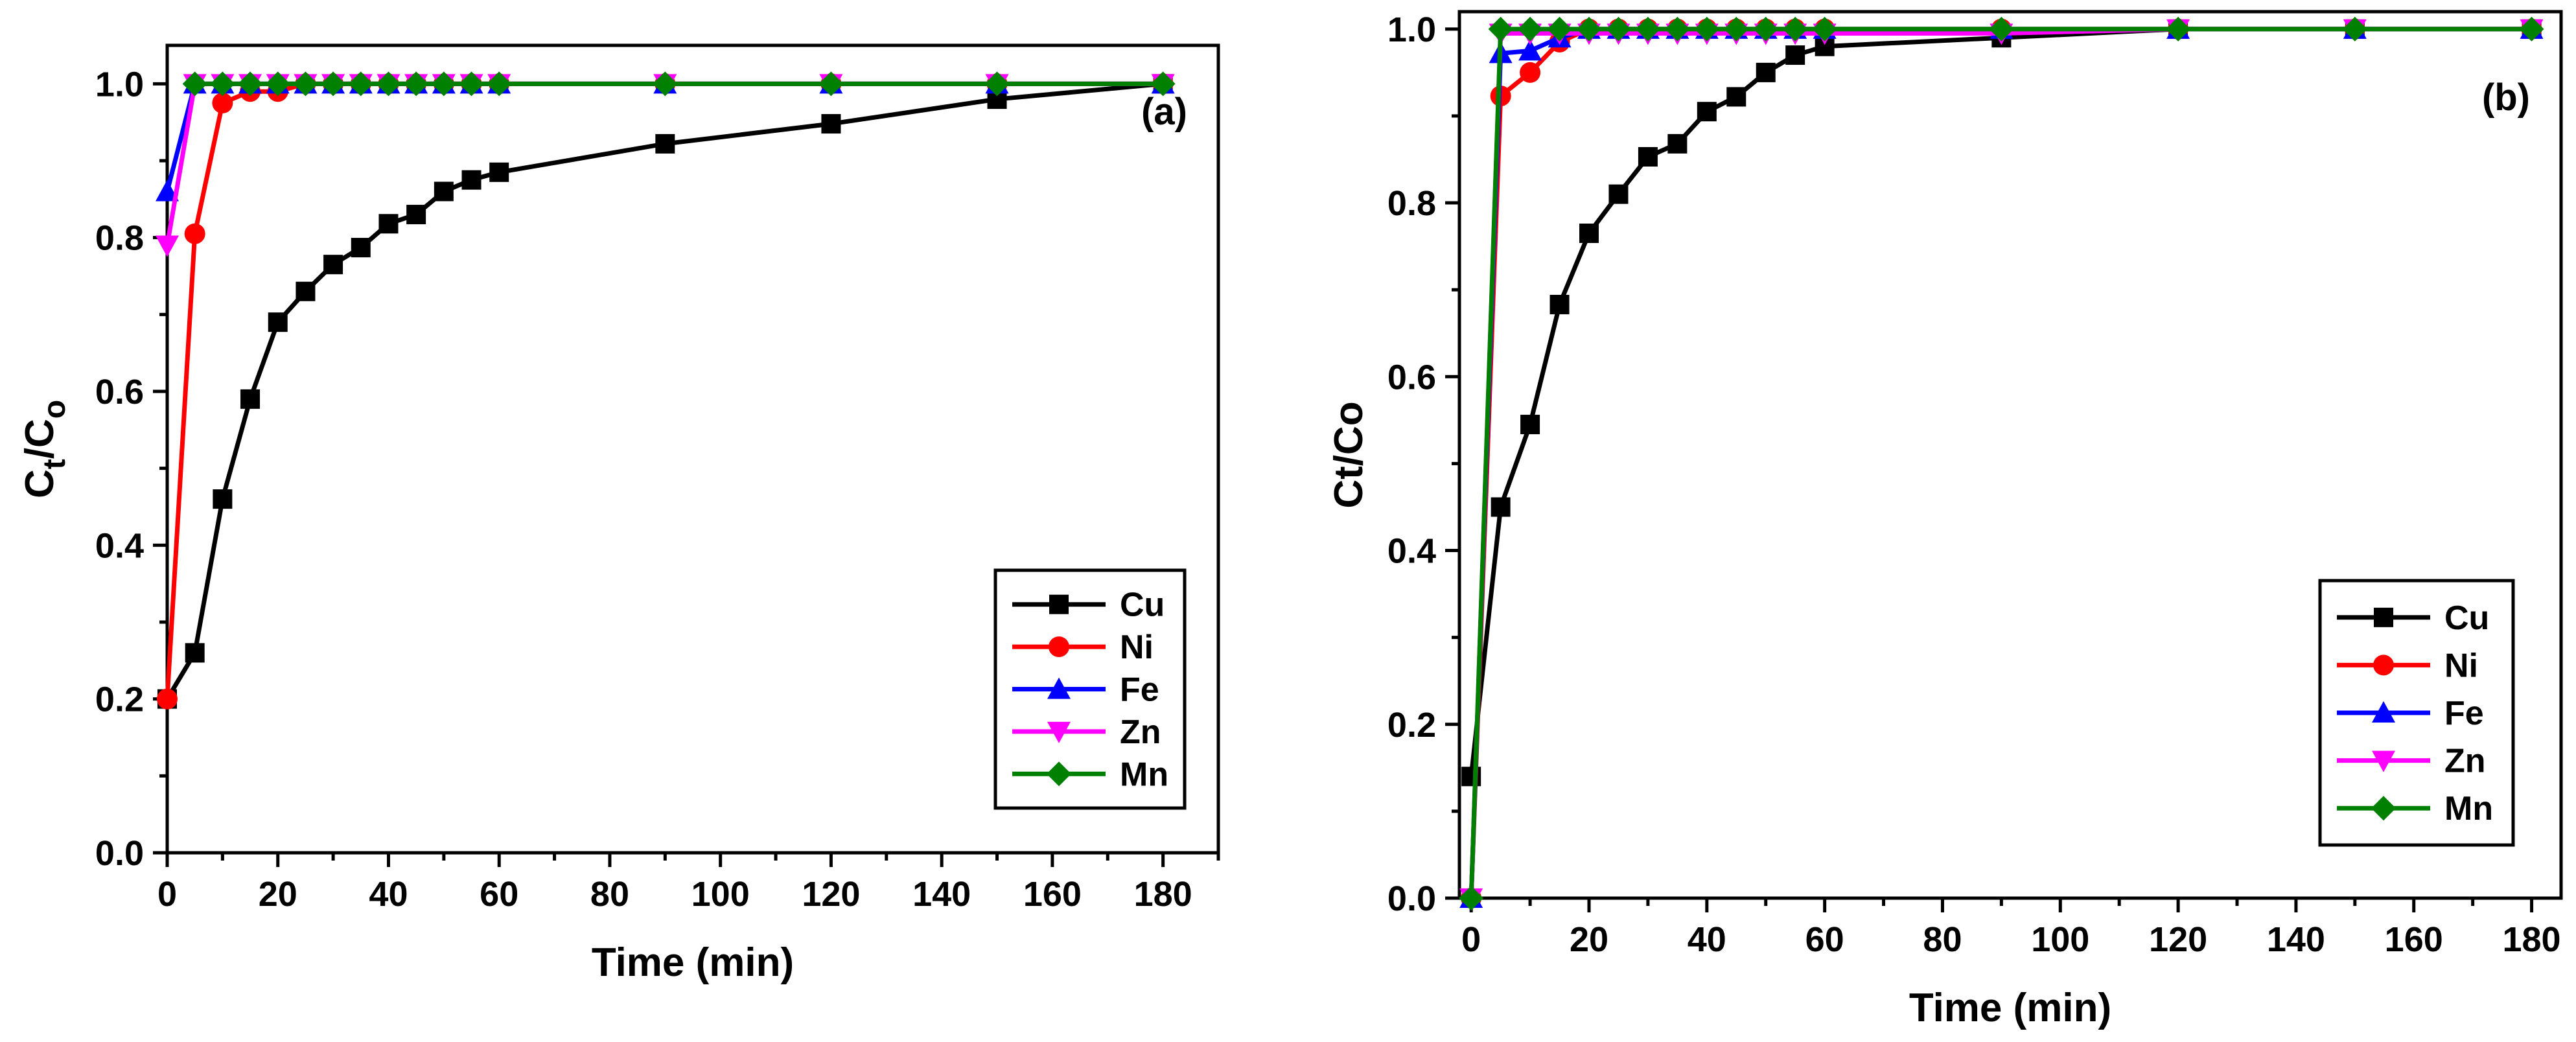 The width and height of the screenshot is (2576, 1042). Describe the element at coordinates (1144, 774) in the screenshot. I see `legend-label-mn: Mn` at that location.